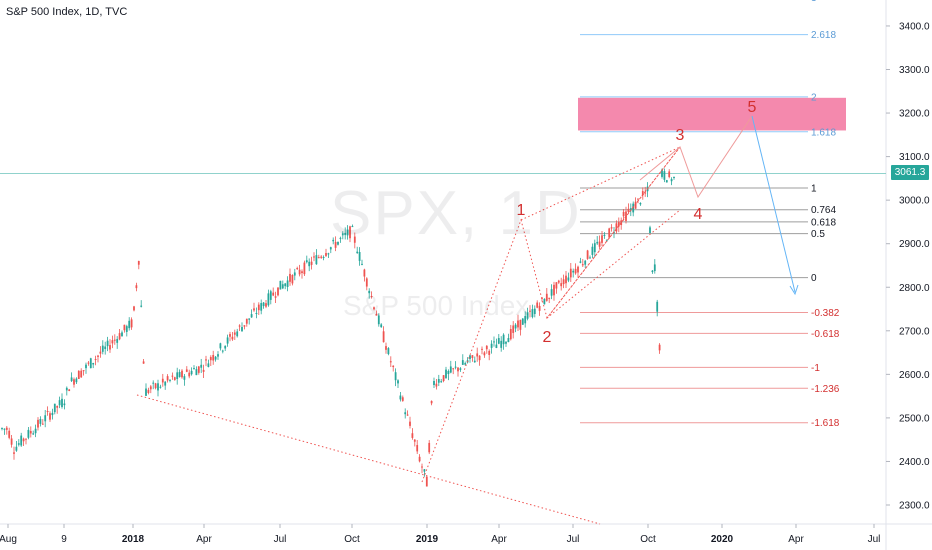 The height and width of the screenshot is (550, 932). I want to click on chart-title: S&P 500 Index, 1D, TVC, so click(67, 12).